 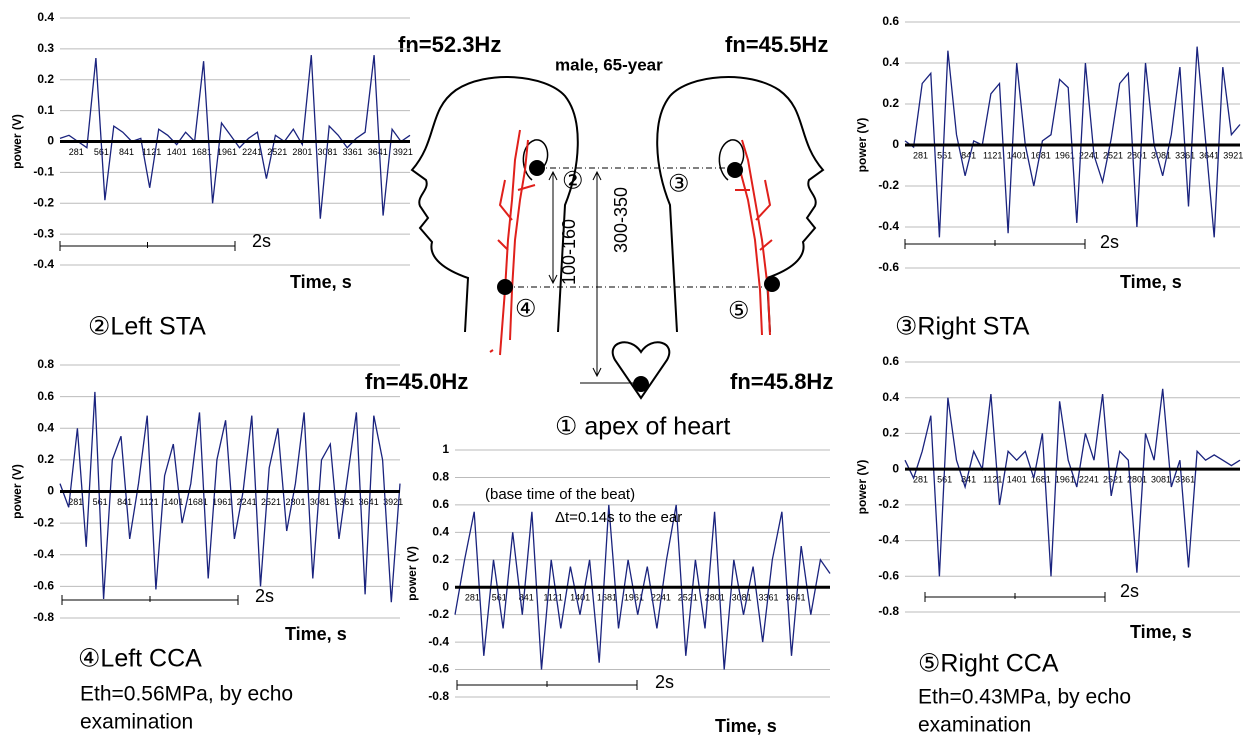 I want to click on x-tick-label: 281, so click(x=76, y=152).